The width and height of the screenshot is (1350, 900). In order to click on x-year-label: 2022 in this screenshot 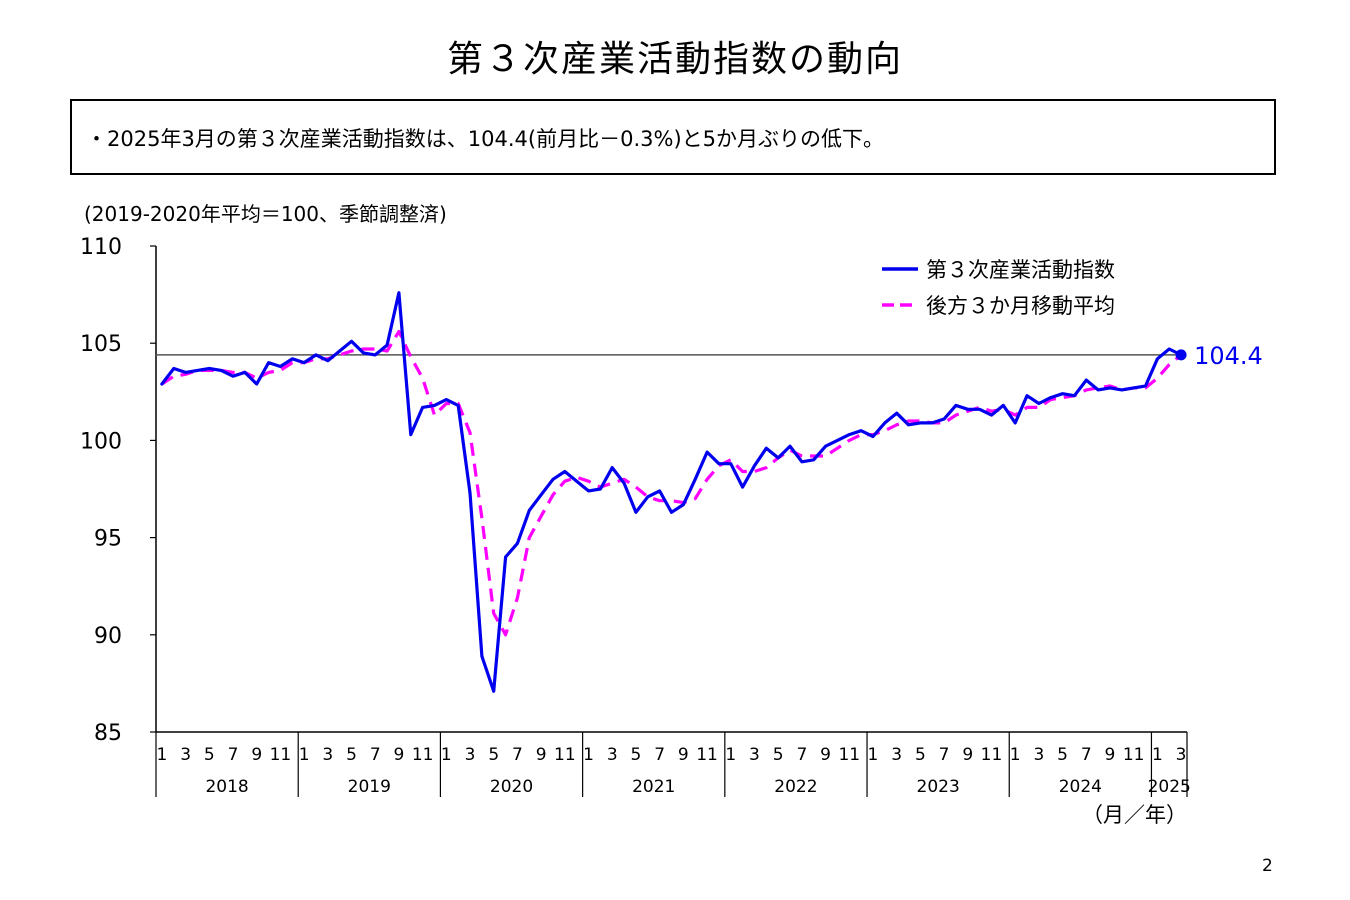, I will do `click(795, 787)`.